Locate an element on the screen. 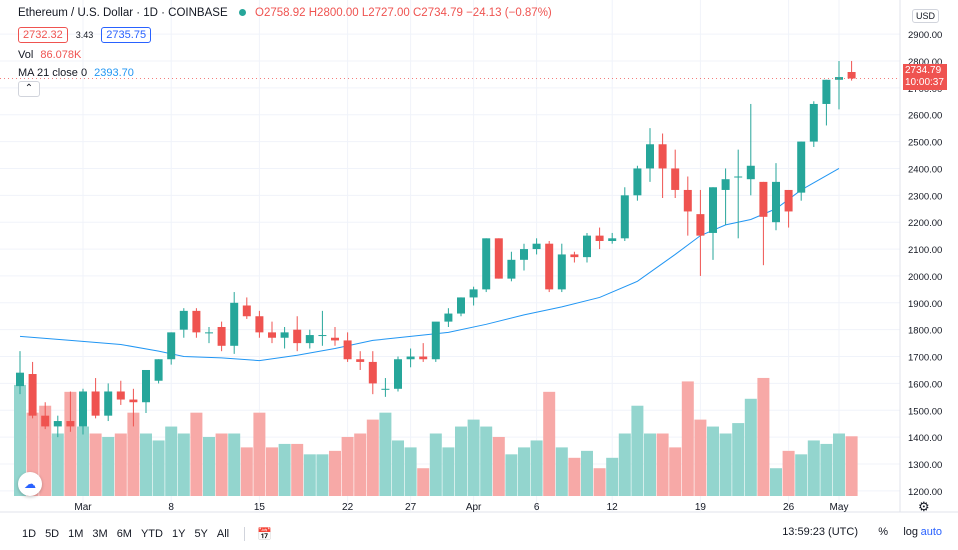 This screenshot has width=958, height=550. log-toggle: log is located at coordinates (910, 532).